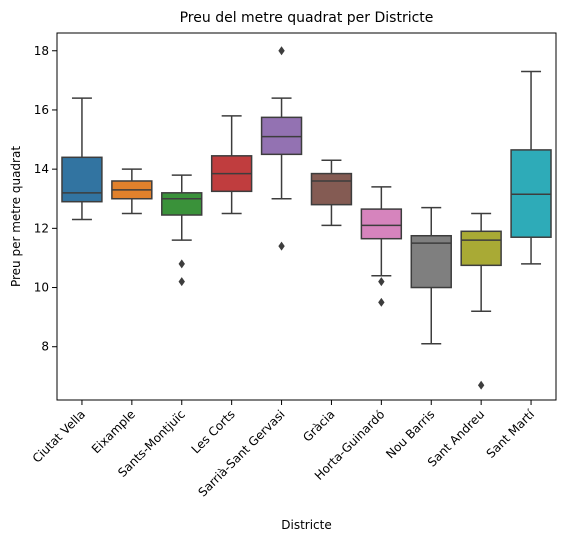 This screenshot has width=563, height=548. What do you see at coordinates (213, 431) in the screenshot?
I see `x-tick-label: Les Corts` at bounding box center [213, 431].